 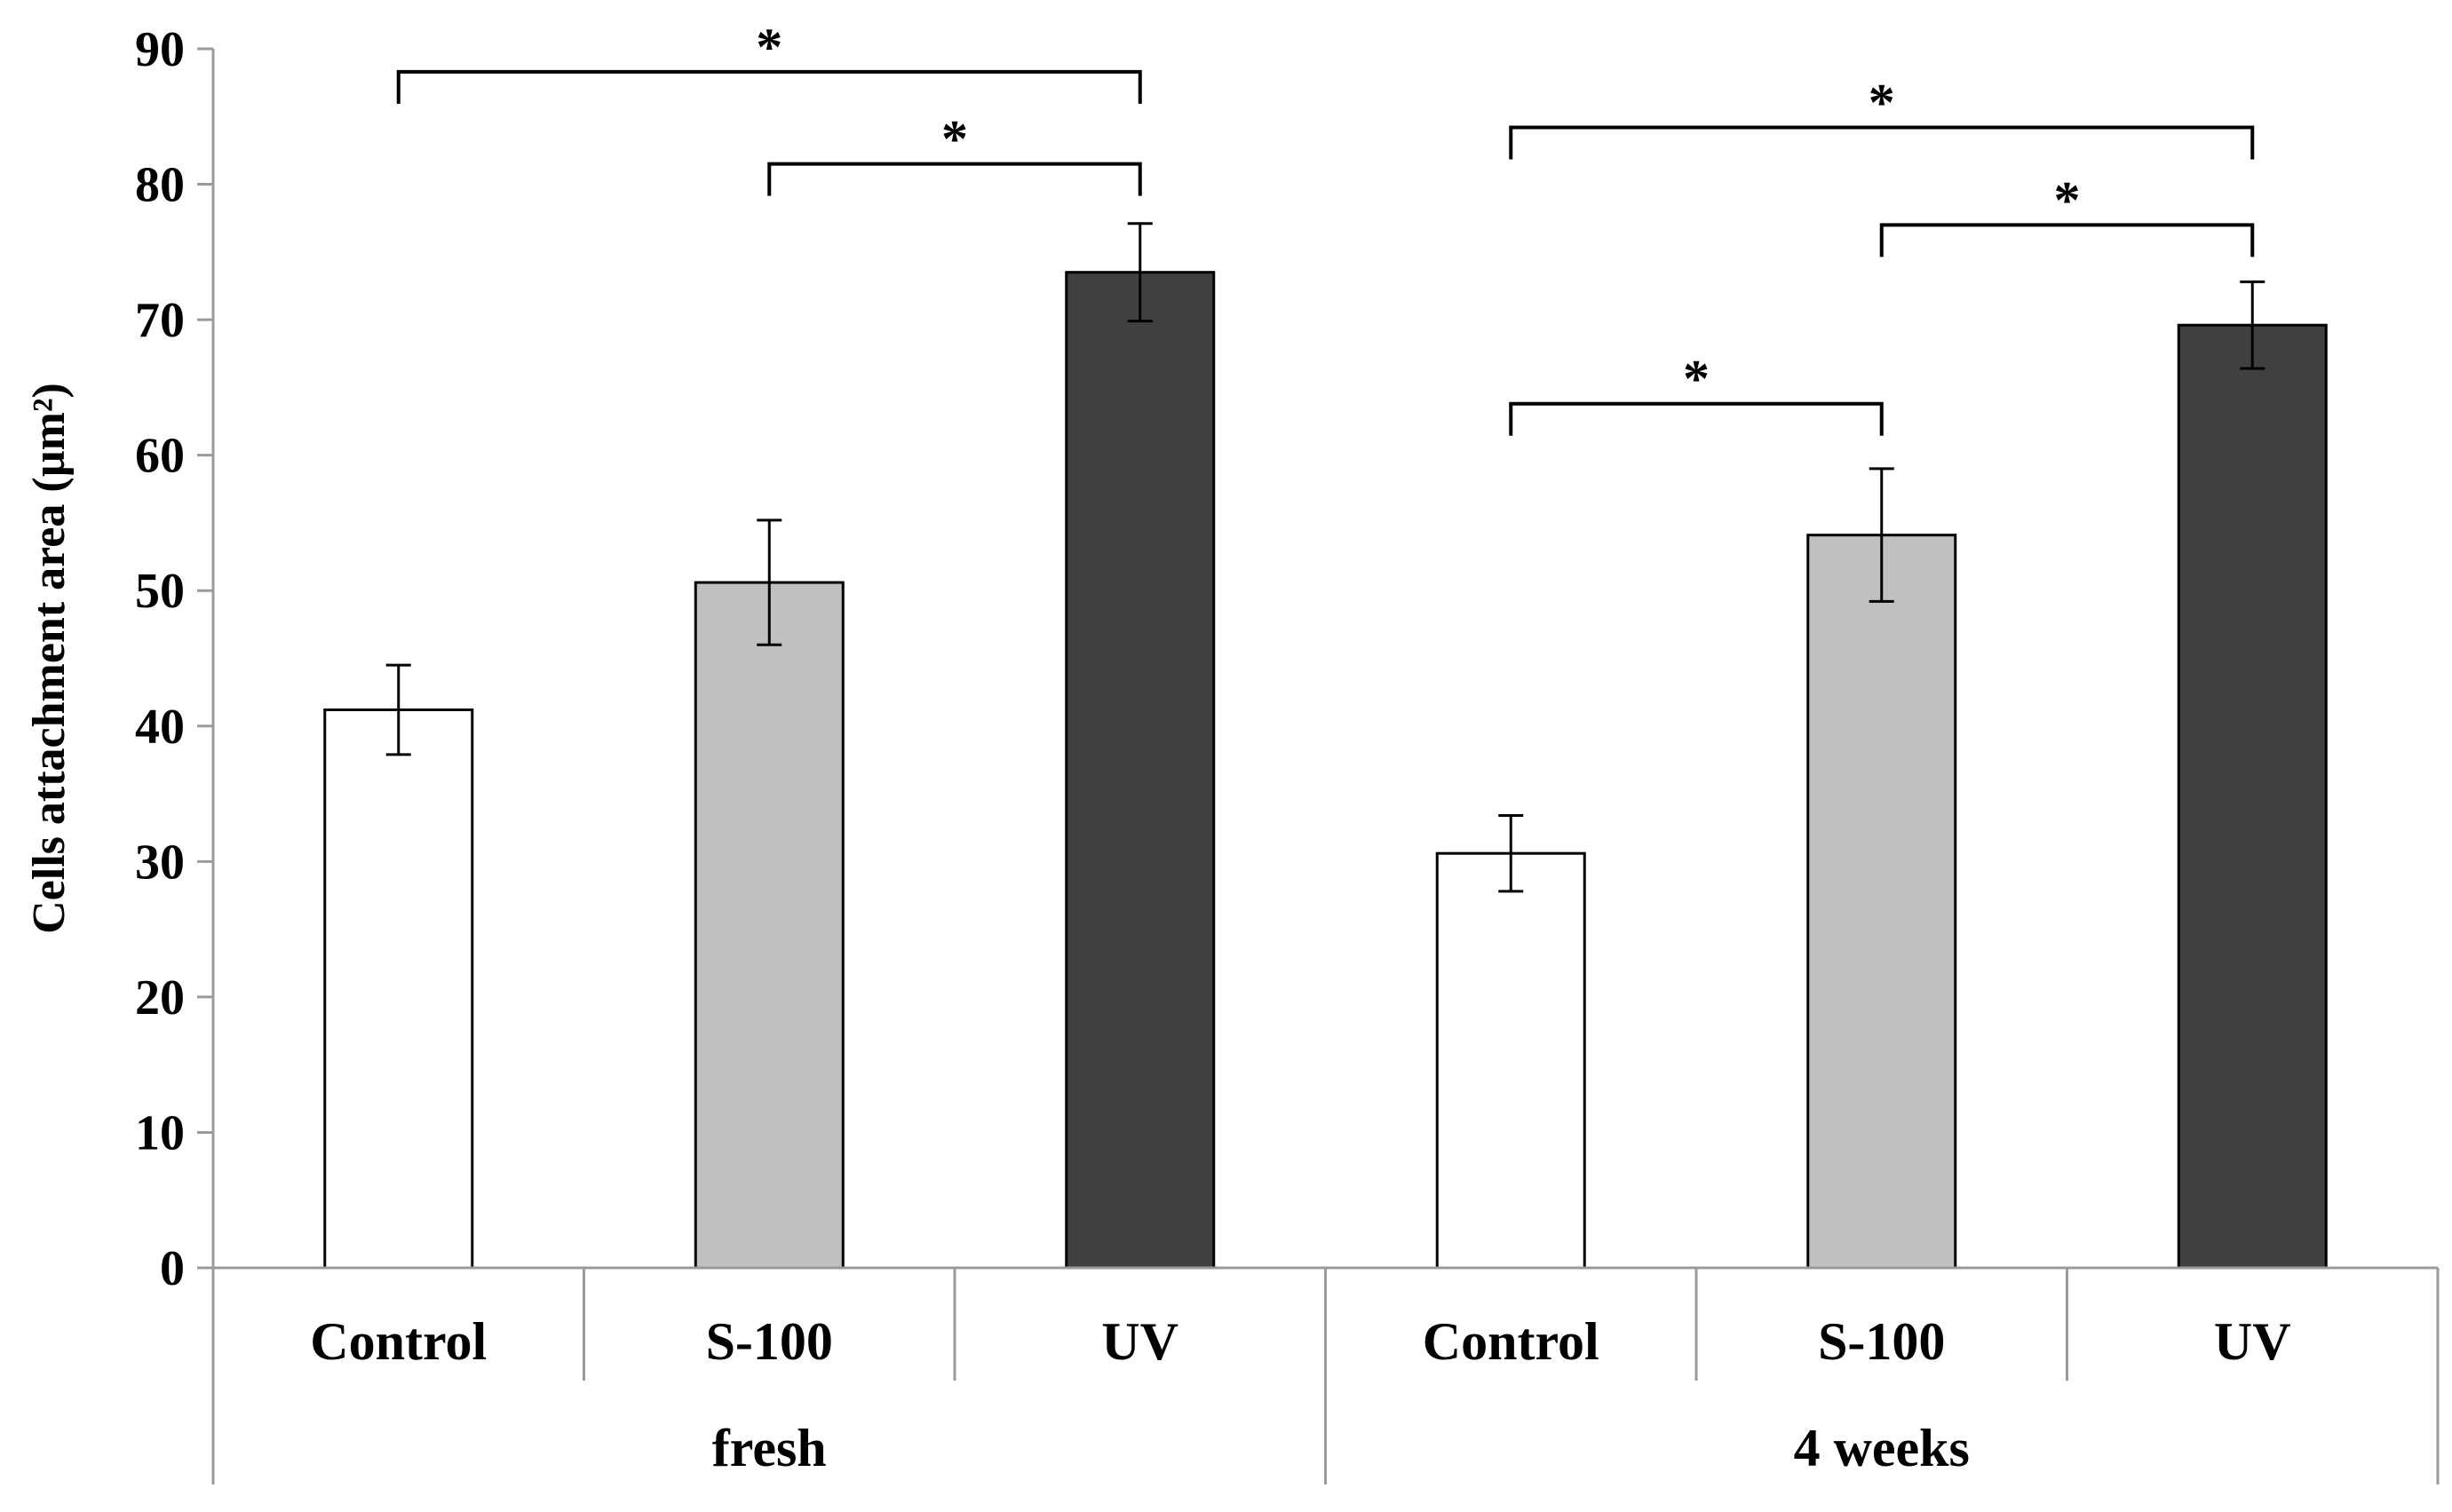 I want to click on y-tick-label: 50, so click(x=160, y=592).